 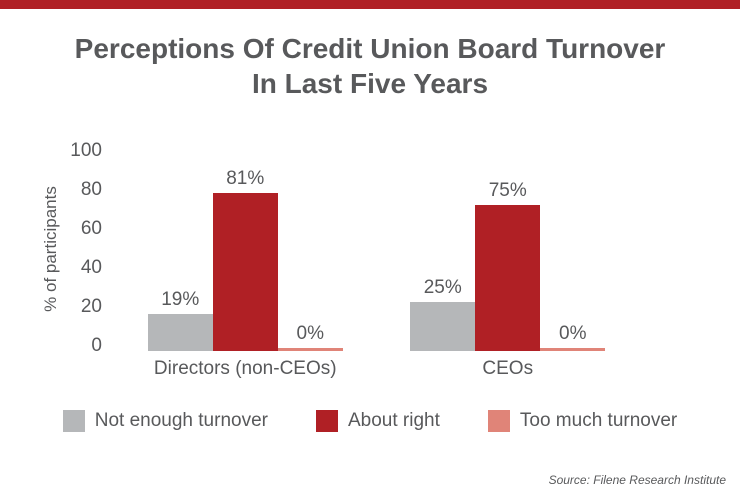 What do you see at coordinates (91, 267) in the screenshot?
I see `y-tick-label: 40` at bounding box center [91, 267].